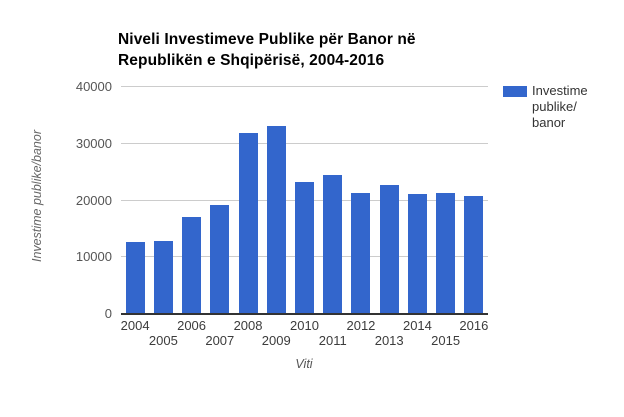 The width and height of the screenshot is (624, 417). I want to click on bar-2011, so click(333, 243).